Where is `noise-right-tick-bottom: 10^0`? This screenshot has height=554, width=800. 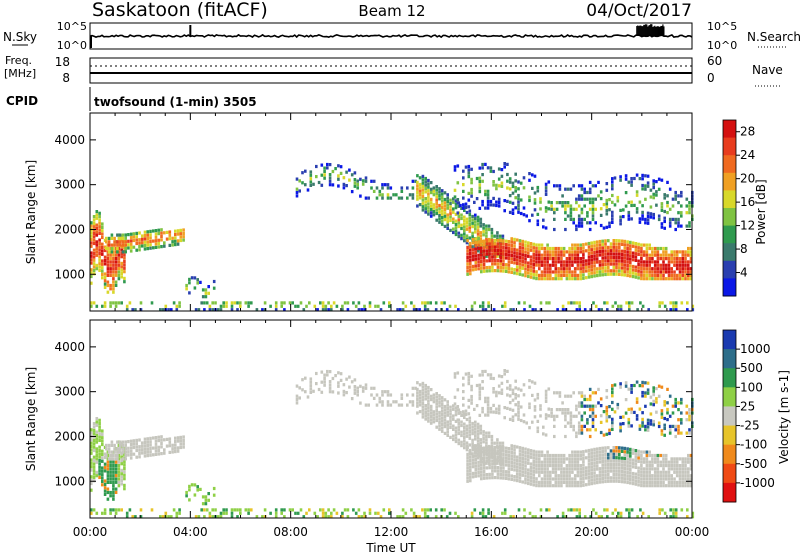 noise-right-tick-bottom: 10^0 is located at coordinates (722, 45).